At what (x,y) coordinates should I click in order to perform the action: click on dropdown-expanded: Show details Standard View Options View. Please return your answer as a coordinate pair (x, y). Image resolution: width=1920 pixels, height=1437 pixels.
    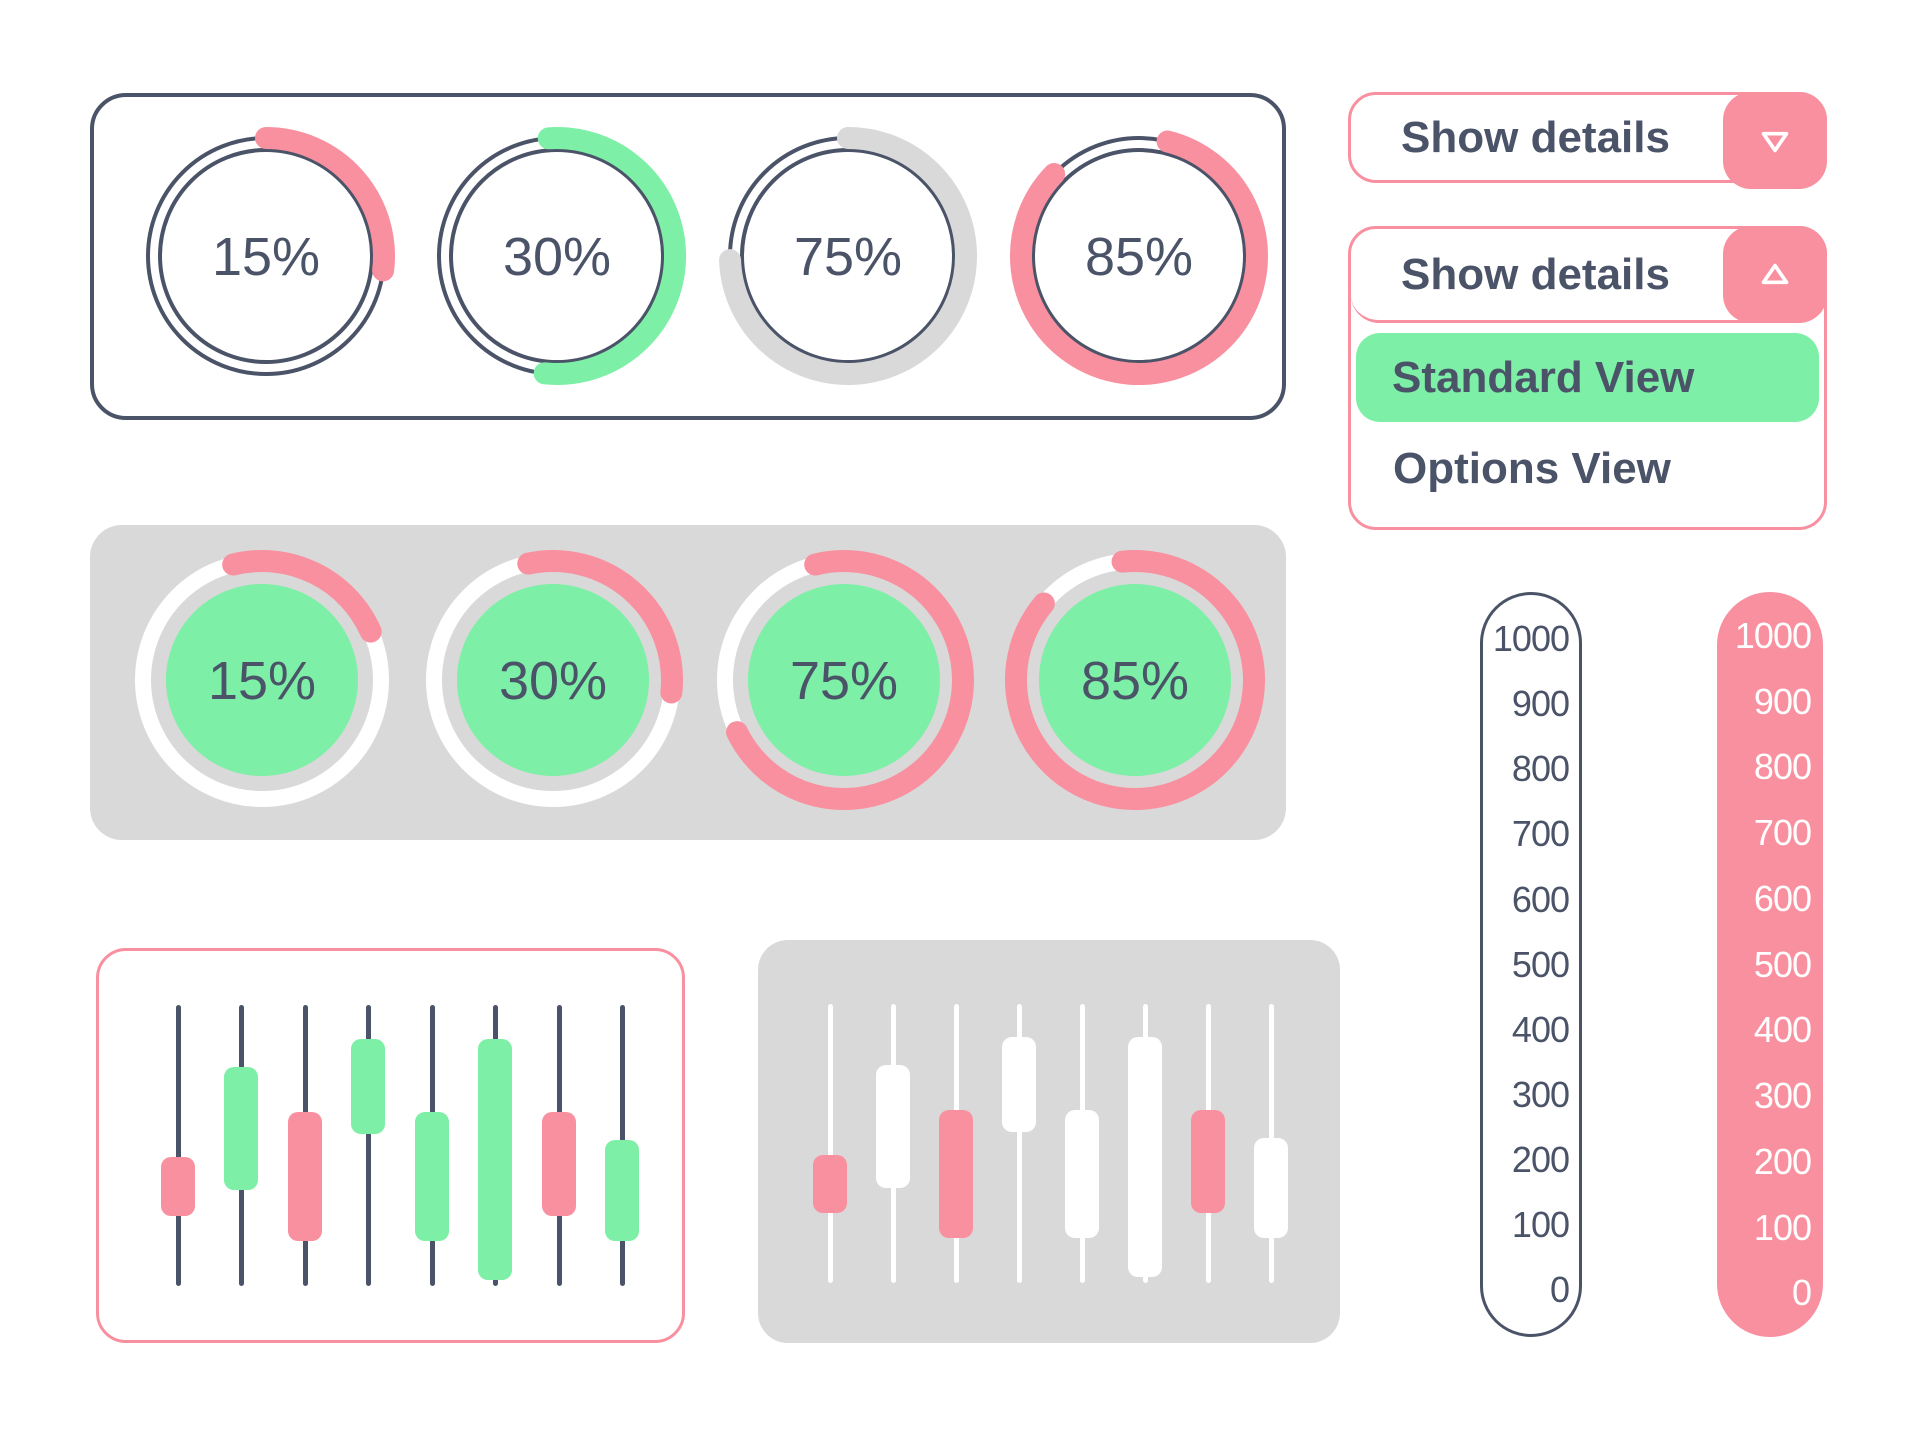
    Looking at the image, I should click on (1587, 378).